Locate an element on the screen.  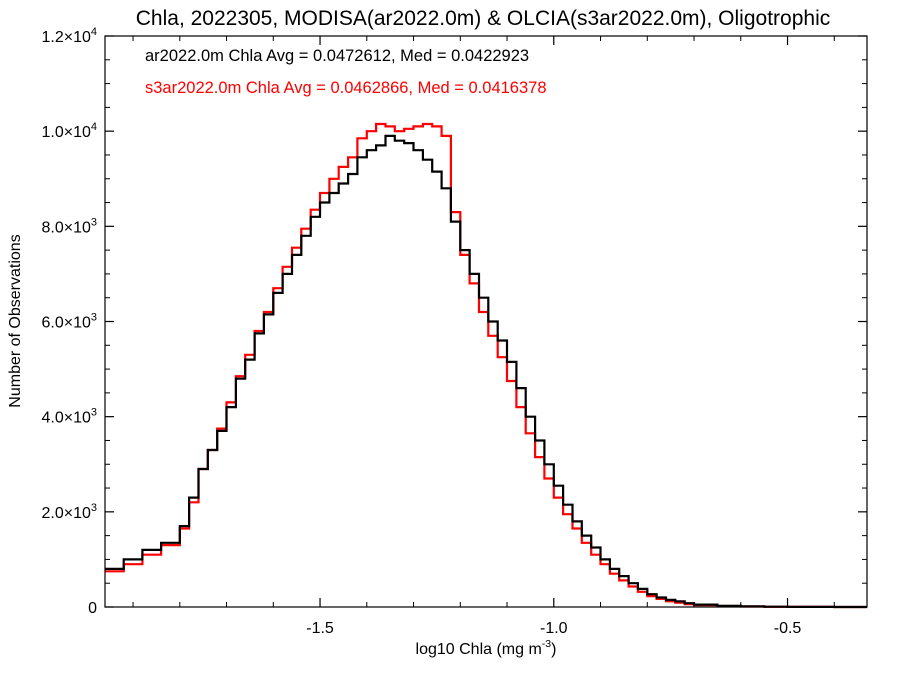
y-tick-label: 1.0×10⁴ is located at coordinates (69, 131).